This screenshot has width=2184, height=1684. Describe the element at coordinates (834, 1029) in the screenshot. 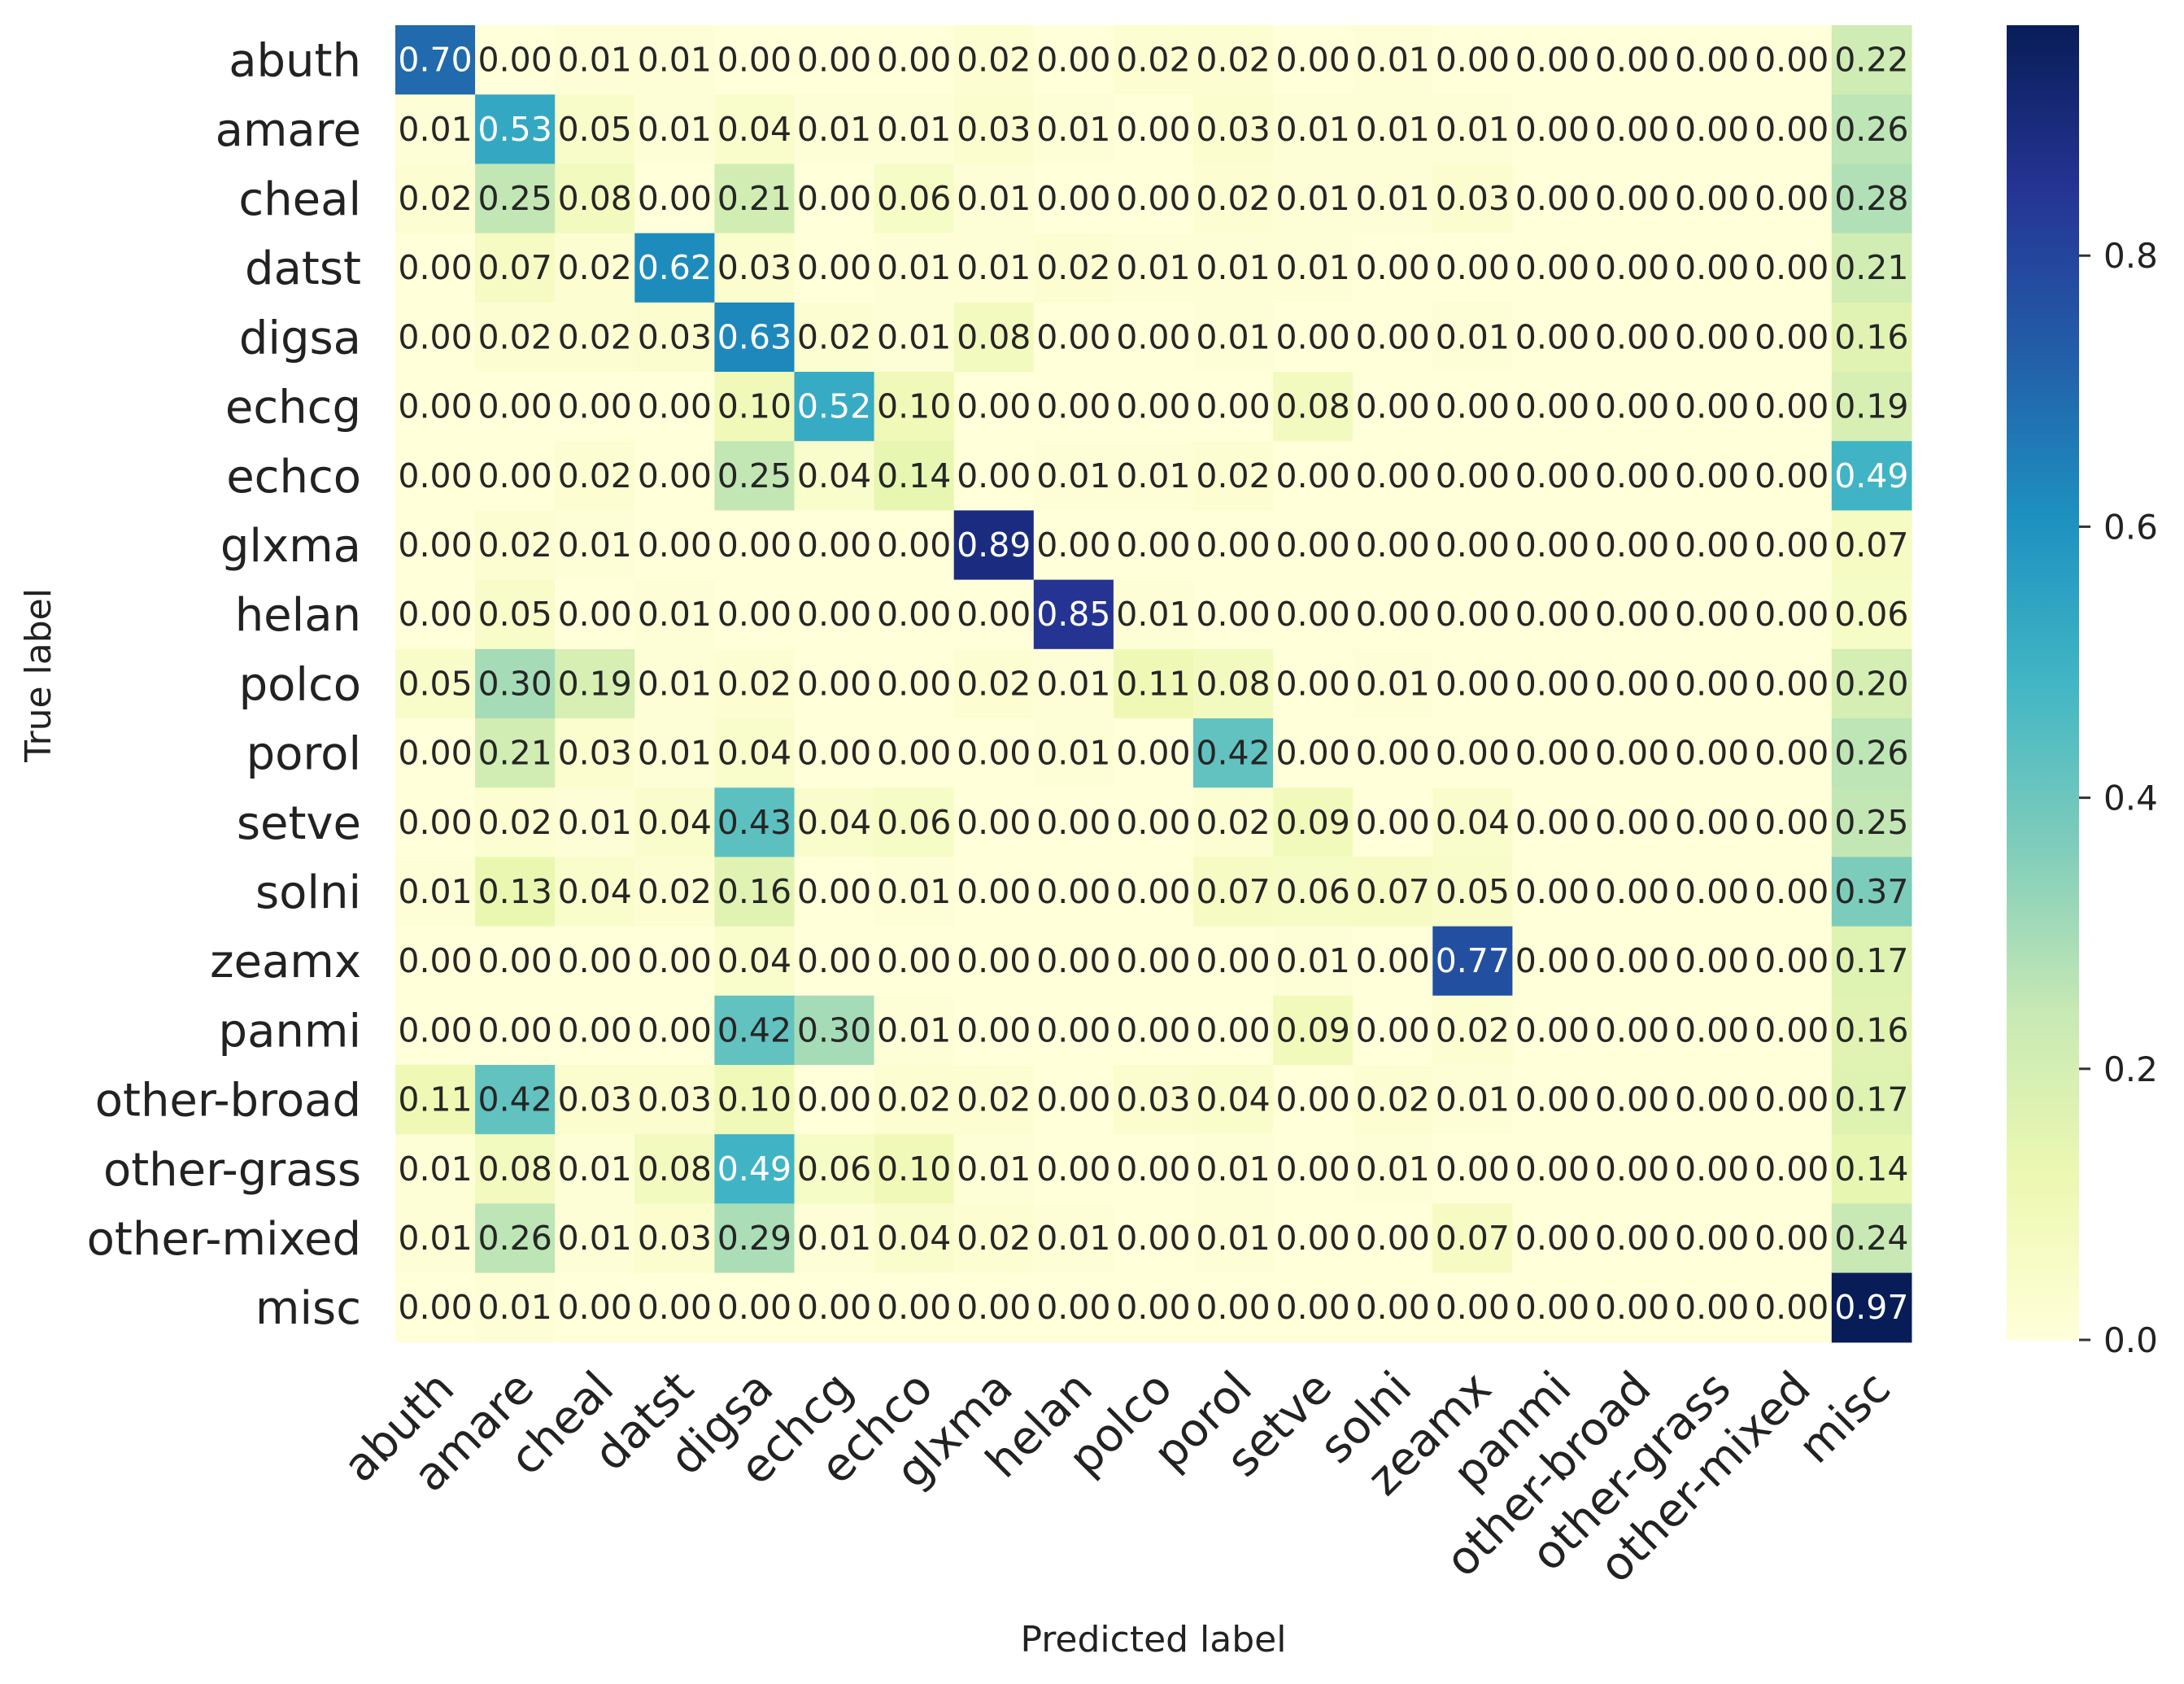

I see `heatmap-cell-value: 0.30` at that location.